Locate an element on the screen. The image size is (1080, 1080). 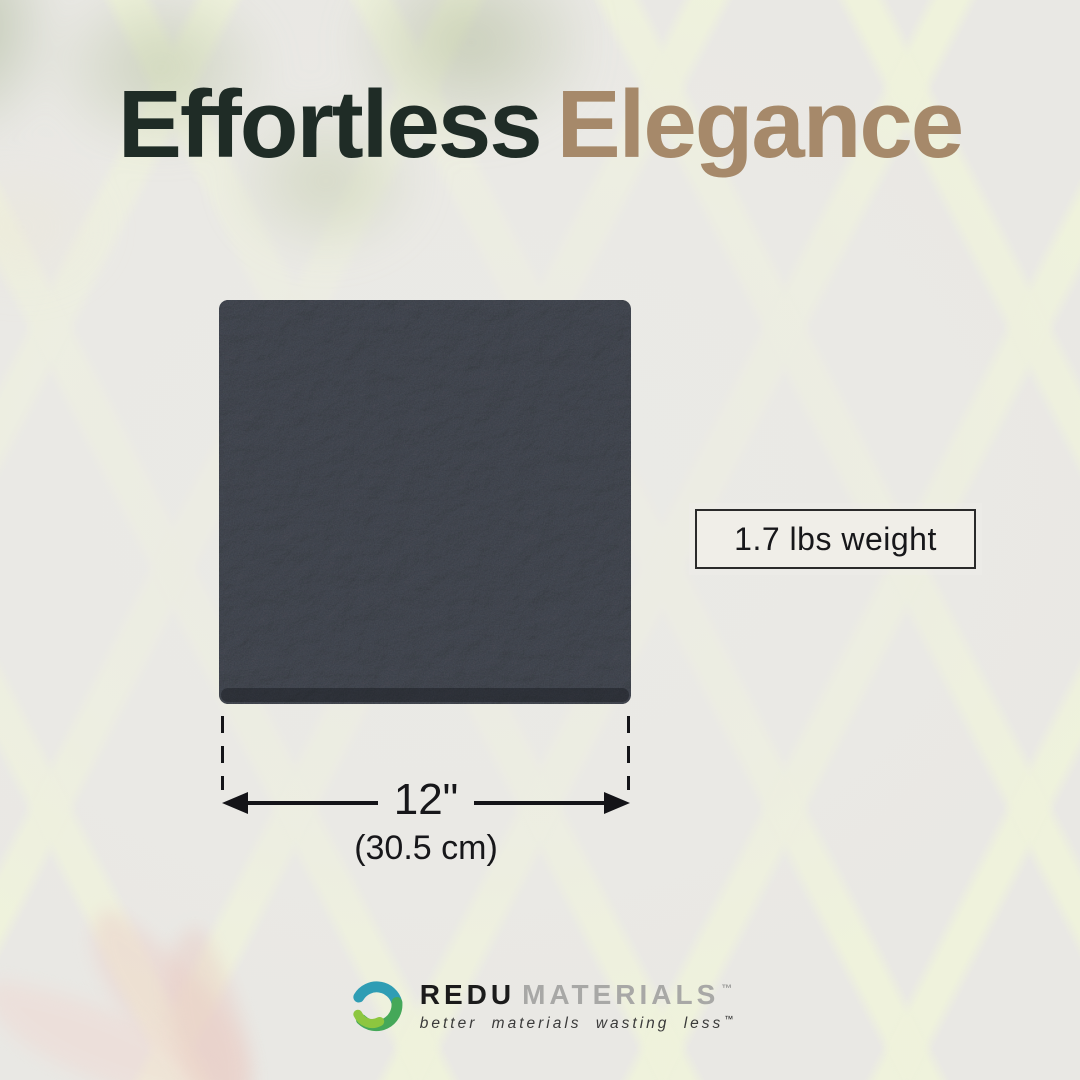
paver-texture-graphic is located at coordinates (425, 502).